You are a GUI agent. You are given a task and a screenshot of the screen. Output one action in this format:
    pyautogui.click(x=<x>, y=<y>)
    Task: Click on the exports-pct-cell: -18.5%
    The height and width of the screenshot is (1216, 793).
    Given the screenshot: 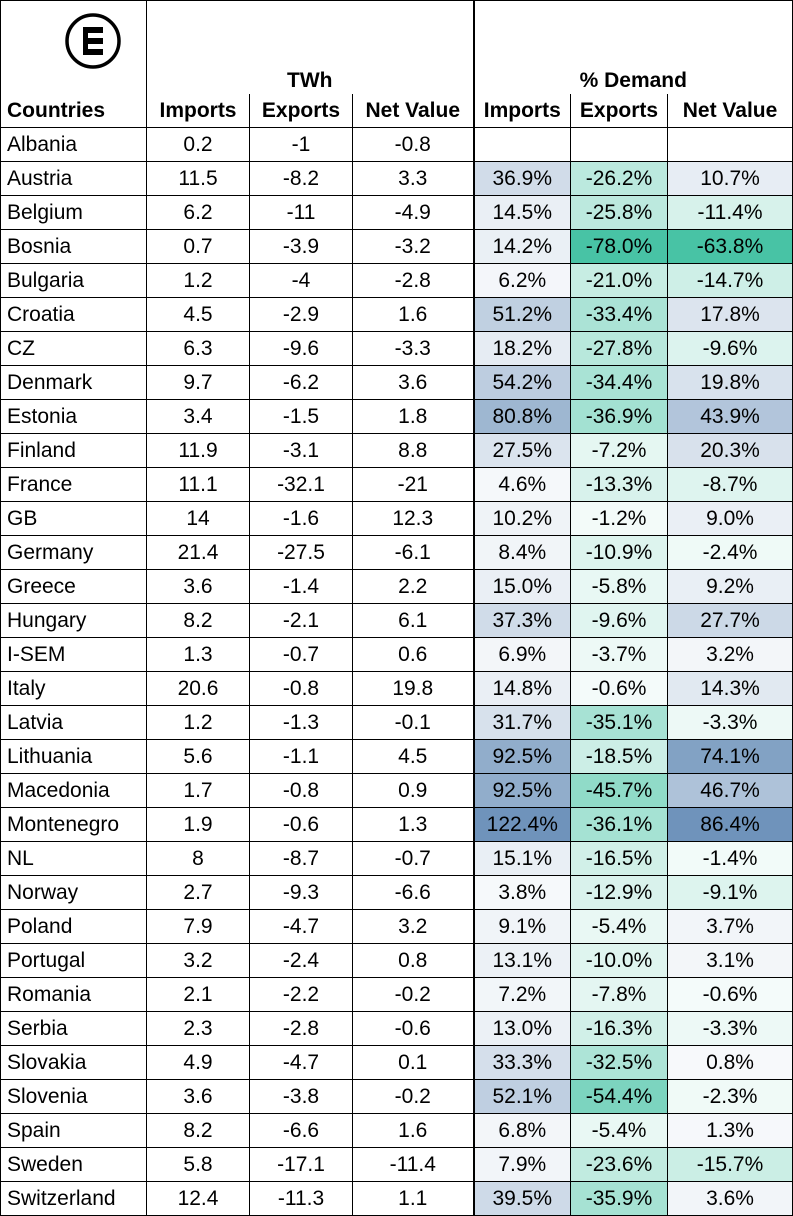 What is the action you would take?
    pyautogui.click(x=619, y=756)
    